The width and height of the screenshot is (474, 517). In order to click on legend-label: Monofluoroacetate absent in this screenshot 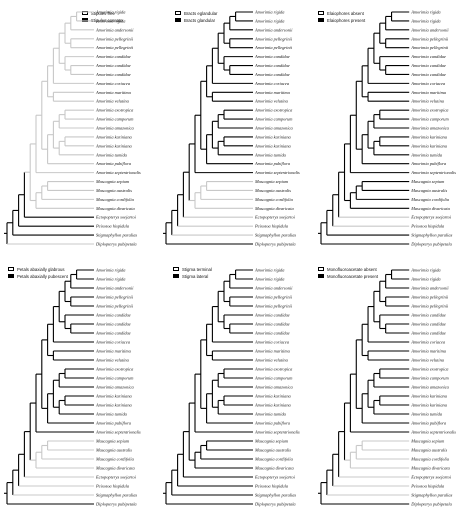, I will do `click(352, 269)`.